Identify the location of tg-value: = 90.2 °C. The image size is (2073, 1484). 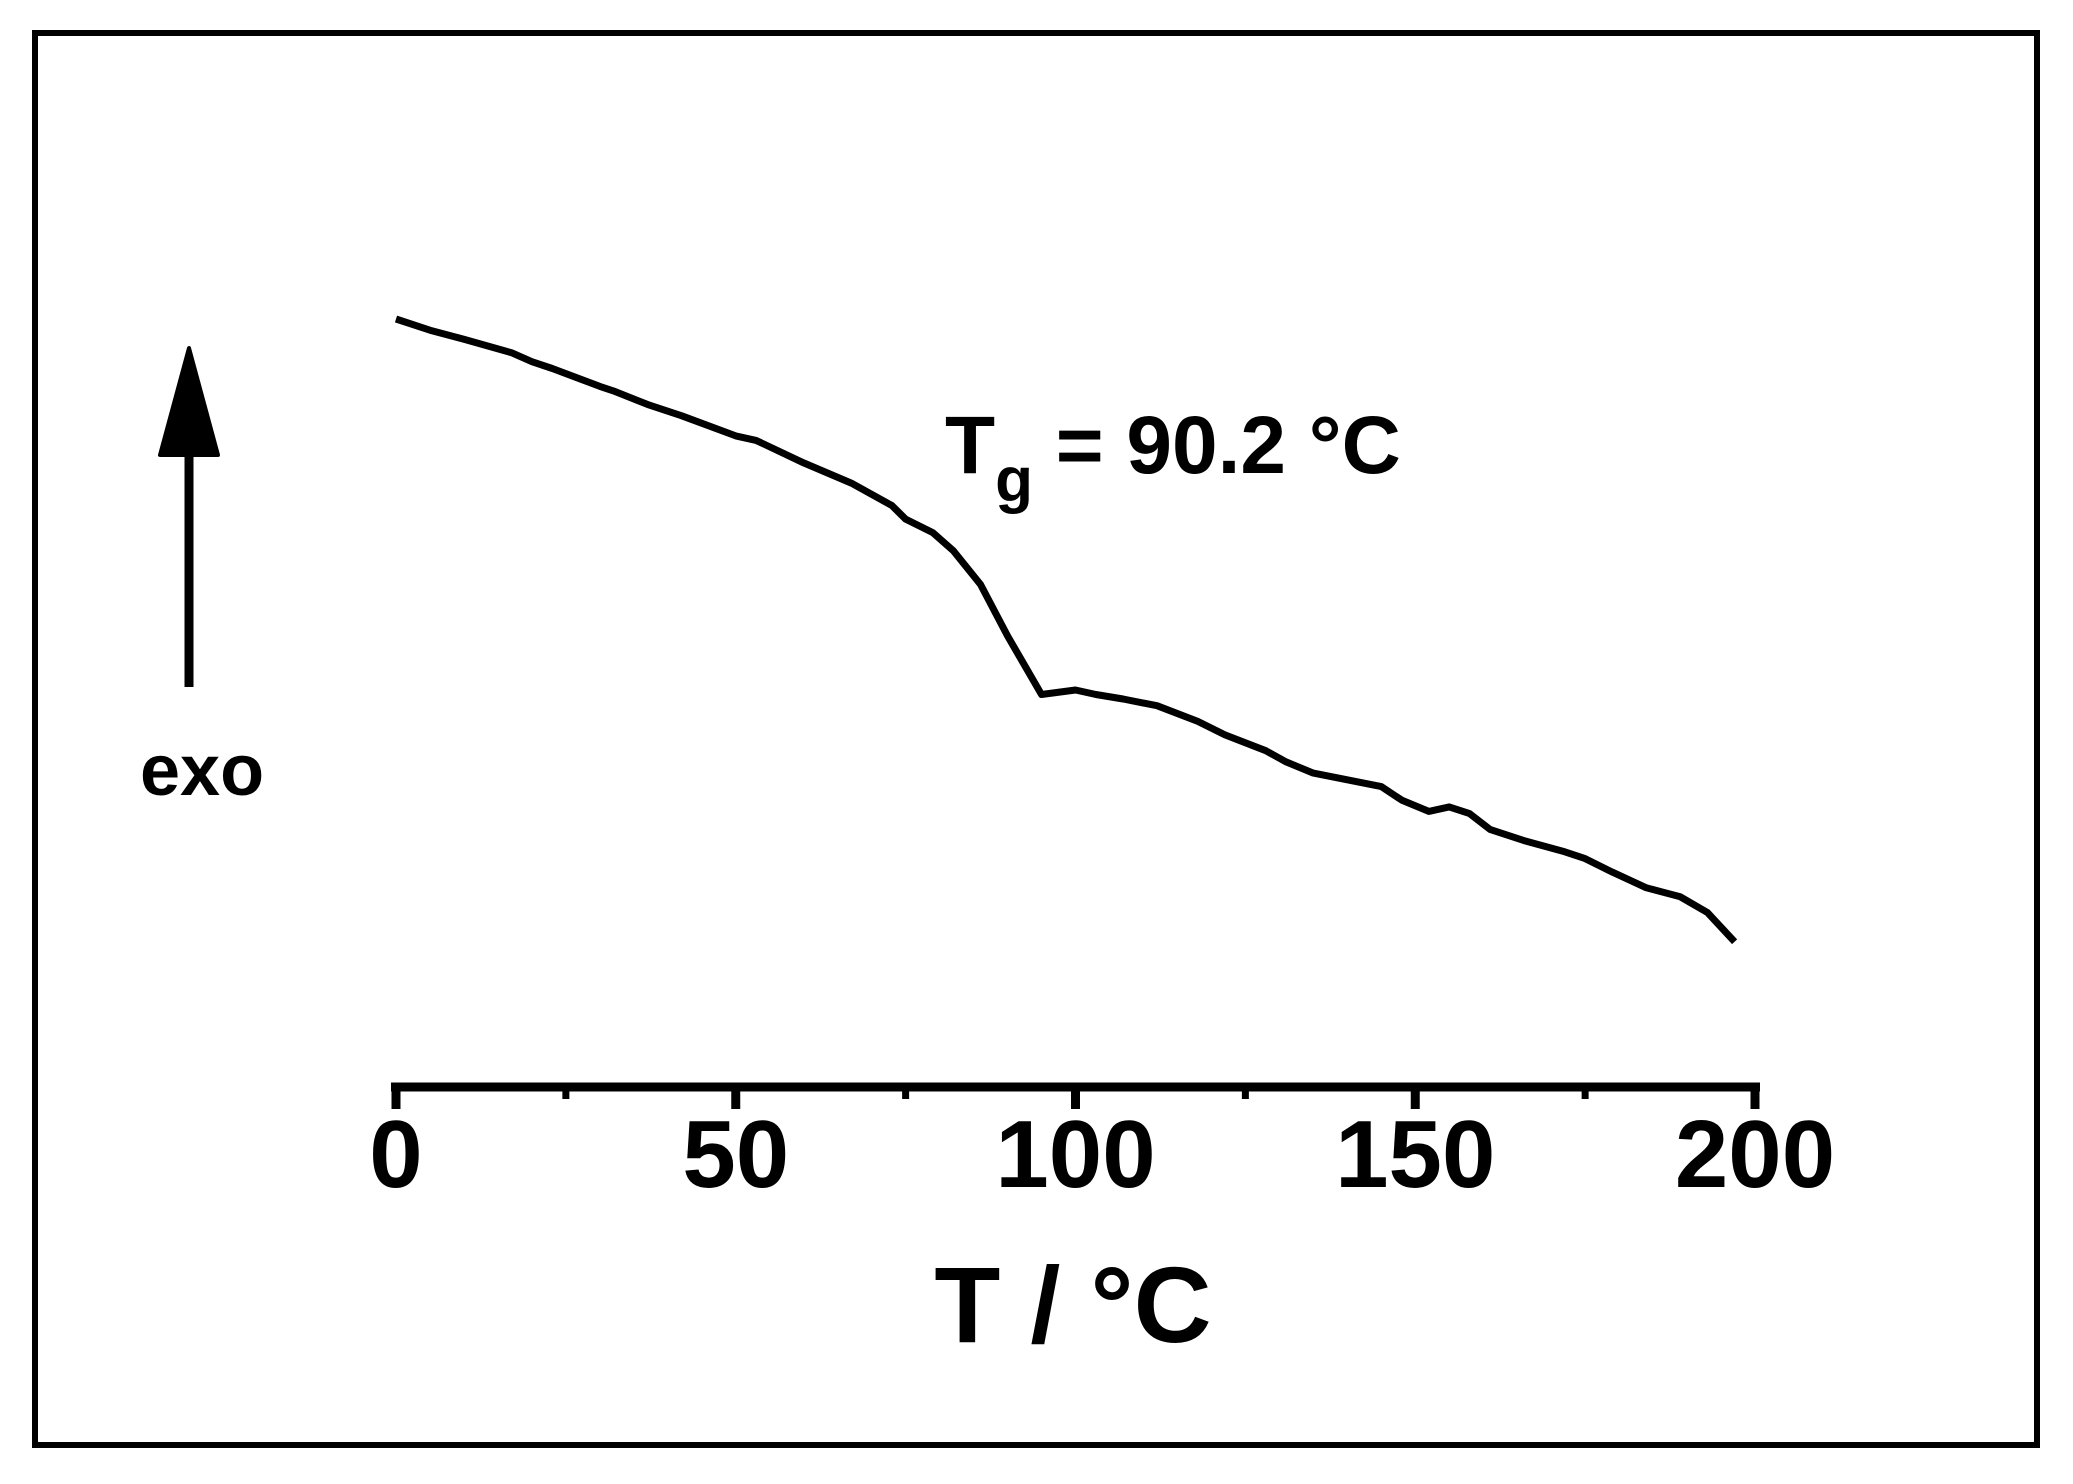
(1217, 445).